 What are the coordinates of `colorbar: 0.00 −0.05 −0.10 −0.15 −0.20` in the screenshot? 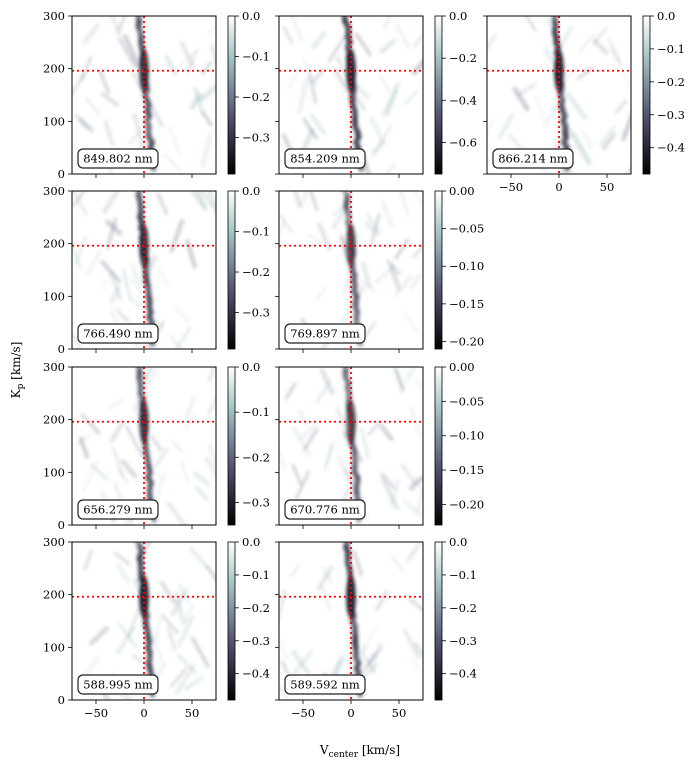 It's located at (459, 443).